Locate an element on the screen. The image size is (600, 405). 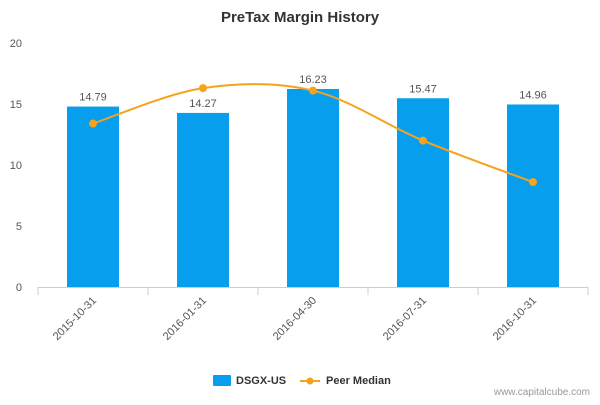
watermark: www.capitalcube.com is located at coordinates (541, 392).